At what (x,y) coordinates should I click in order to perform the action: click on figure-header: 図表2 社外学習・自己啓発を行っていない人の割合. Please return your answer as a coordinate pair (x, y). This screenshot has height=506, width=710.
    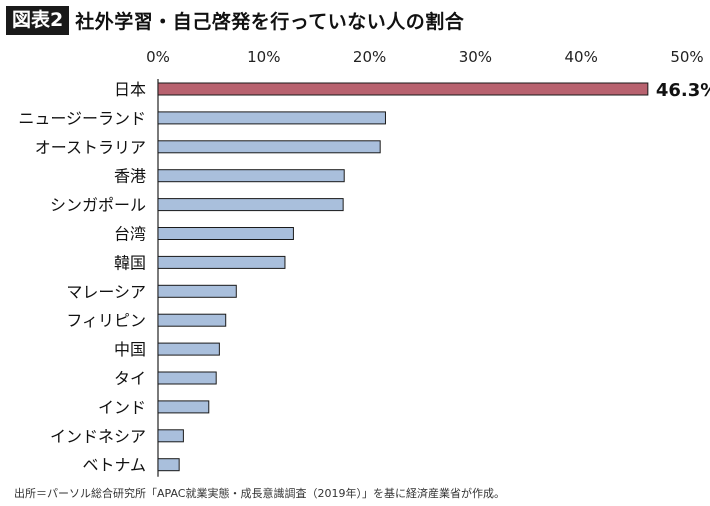
    Looking at the image, I should click on (235, 20).